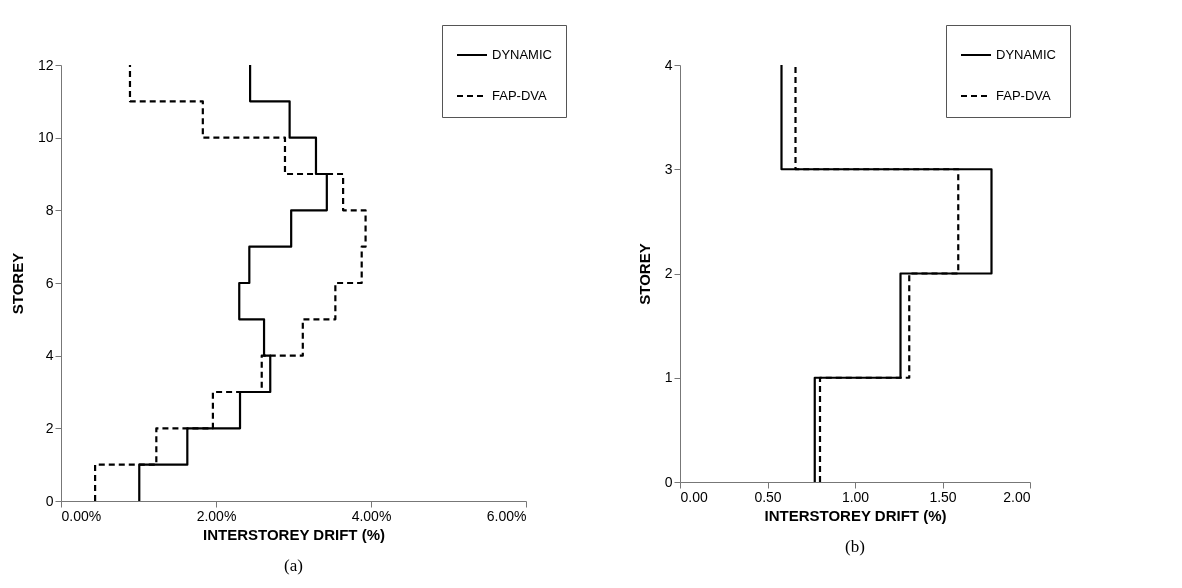 The height and width of the screenshot is (588, 1182). What do you see at coordinates (506, 515) in the screenshot?
I see `x-tick-label: 6.00%` at bounding box center [506, 515].